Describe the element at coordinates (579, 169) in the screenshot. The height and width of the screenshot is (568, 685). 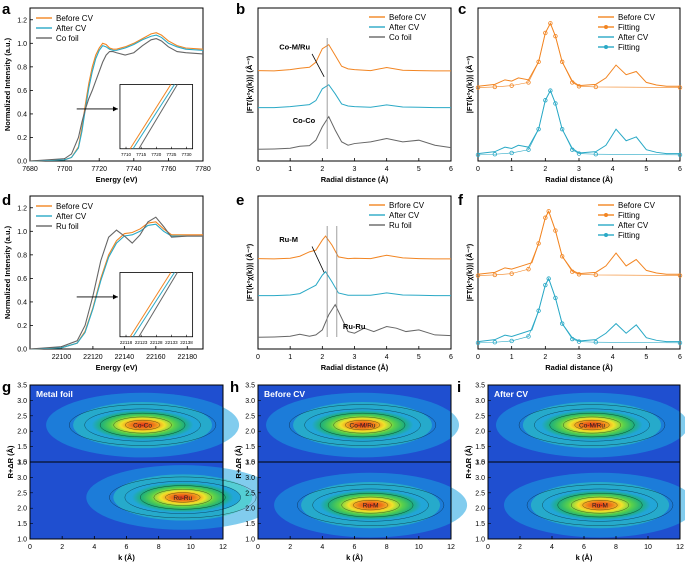
I see `x-tick-label: 3` at that location.